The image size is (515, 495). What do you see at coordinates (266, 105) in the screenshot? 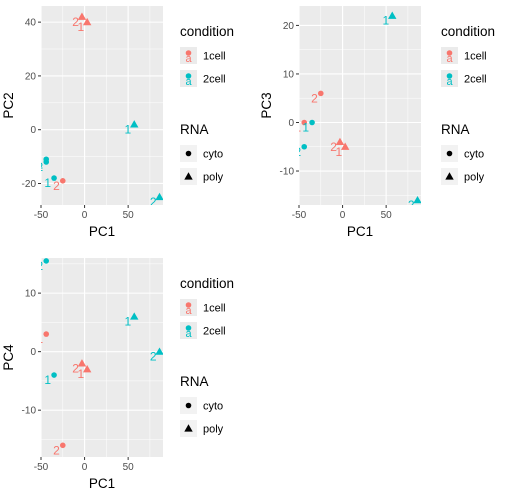
I see `y-axis-title: PC3` at bounding box center [266, 105].